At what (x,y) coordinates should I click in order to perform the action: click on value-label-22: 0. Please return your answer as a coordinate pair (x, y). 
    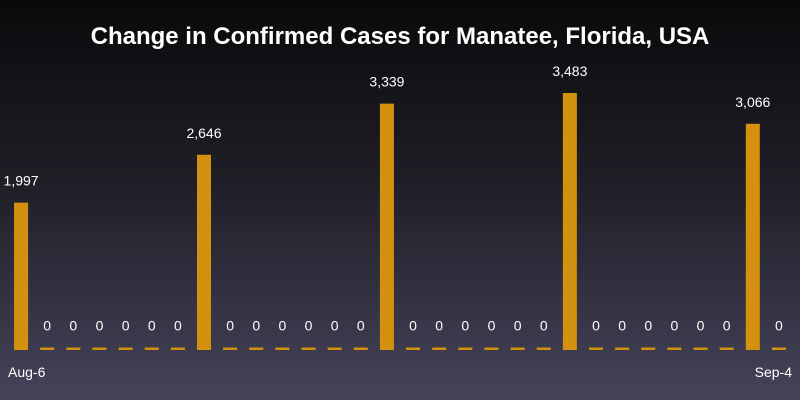
    Looking at the image, I should click on (596, 326).